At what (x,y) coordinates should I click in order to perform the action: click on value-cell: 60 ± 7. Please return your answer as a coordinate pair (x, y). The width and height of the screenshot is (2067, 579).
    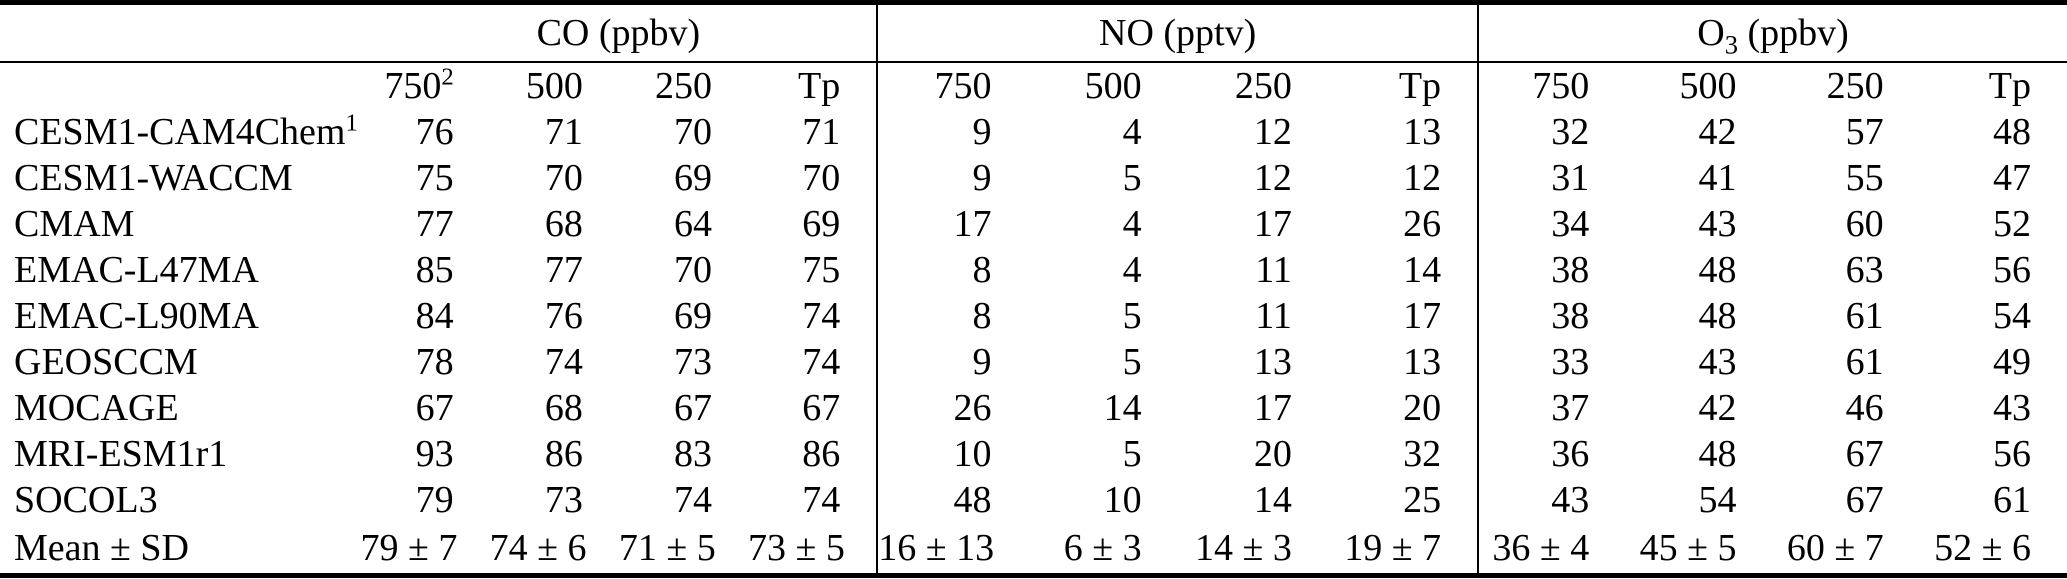
    Looking at the image, I should click on (1835, 547).